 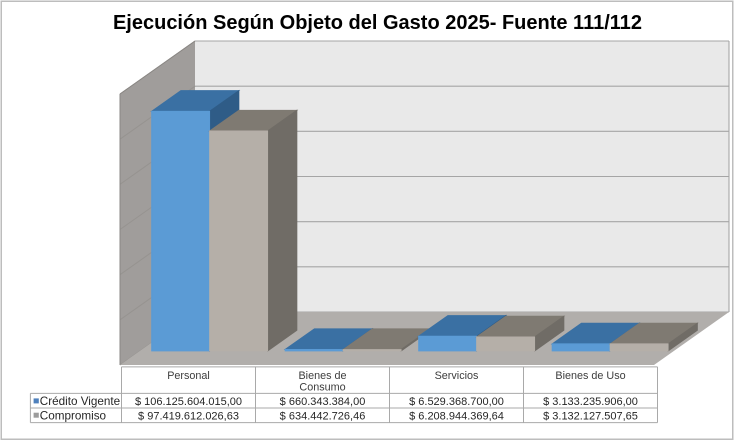 What do you see at coordinates (590, 416) in the screenshot?
I see `svg-text: $ 3.132.127.507,65` at bounding box center [590, 416].